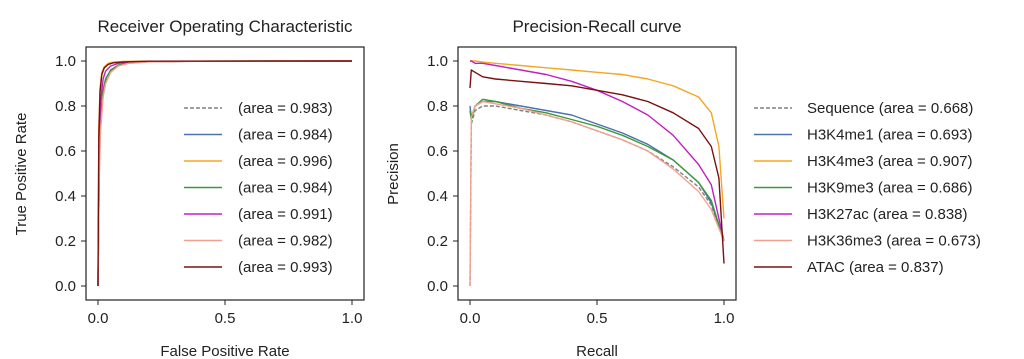 The image size is (1024, 359). Describe the element at coordinates (890, 188) in the screenshot. I see `pr-legend-label-3: H3K9me3 (area = 0.686)` at that location.